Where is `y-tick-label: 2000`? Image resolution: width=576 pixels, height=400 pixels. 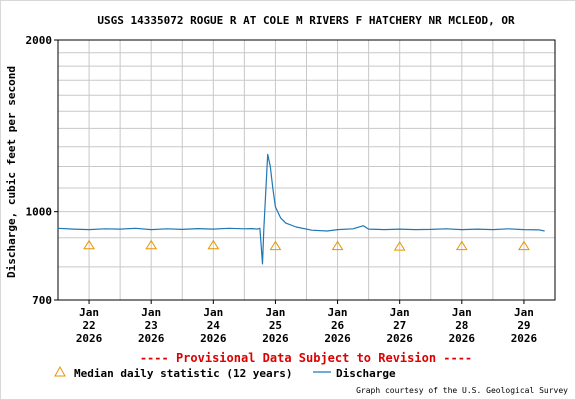 y-tick-label: 2000 is located at coordinates (39, 40).